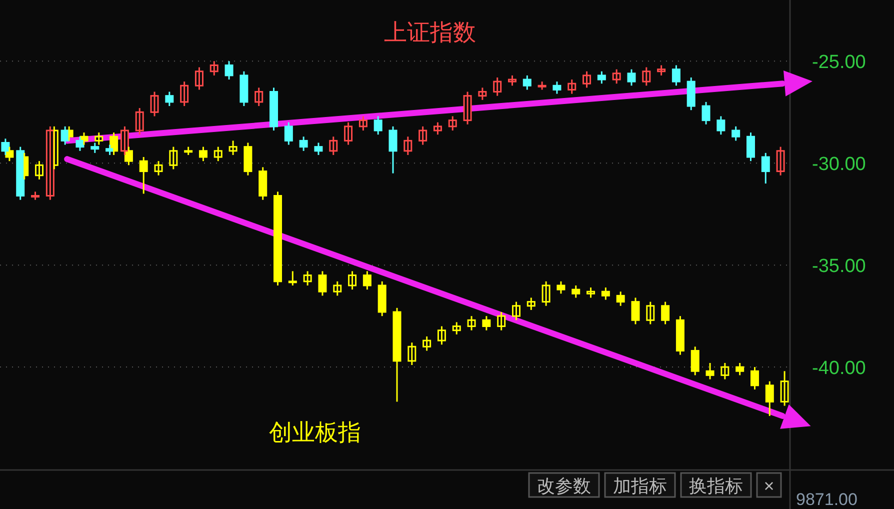  Describe the element at coordinates (839, 165) in the screenshot. I see `y-tick-label: -30.00` at that location.